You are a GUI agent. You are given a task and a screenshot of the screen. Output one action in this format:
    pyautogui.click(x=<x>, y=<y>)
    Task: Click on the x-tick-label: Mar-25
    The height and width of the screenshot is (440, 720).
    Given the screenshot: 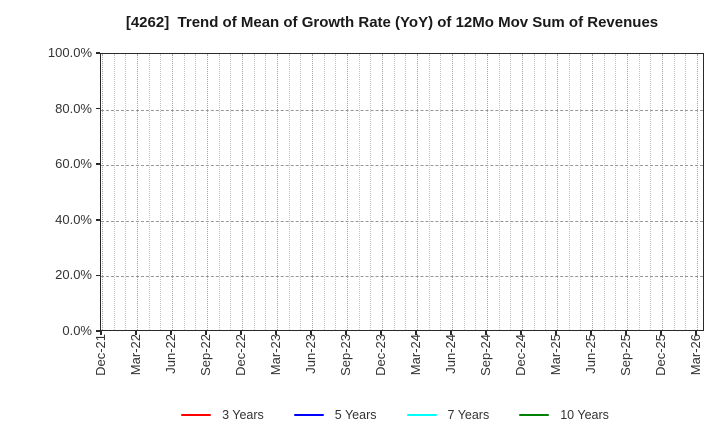 What is the action you would take?
    pyautogui.click(x=555, y=355)
    